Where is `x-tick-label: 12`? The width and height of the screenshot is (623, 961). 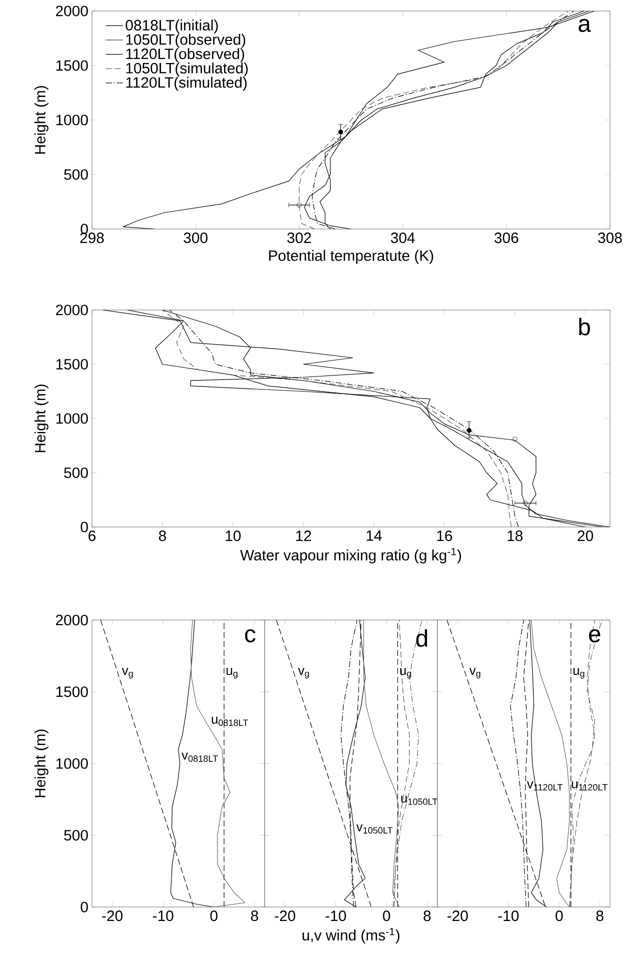
x-tick-label: 12 is located at coordinates (303, 535).